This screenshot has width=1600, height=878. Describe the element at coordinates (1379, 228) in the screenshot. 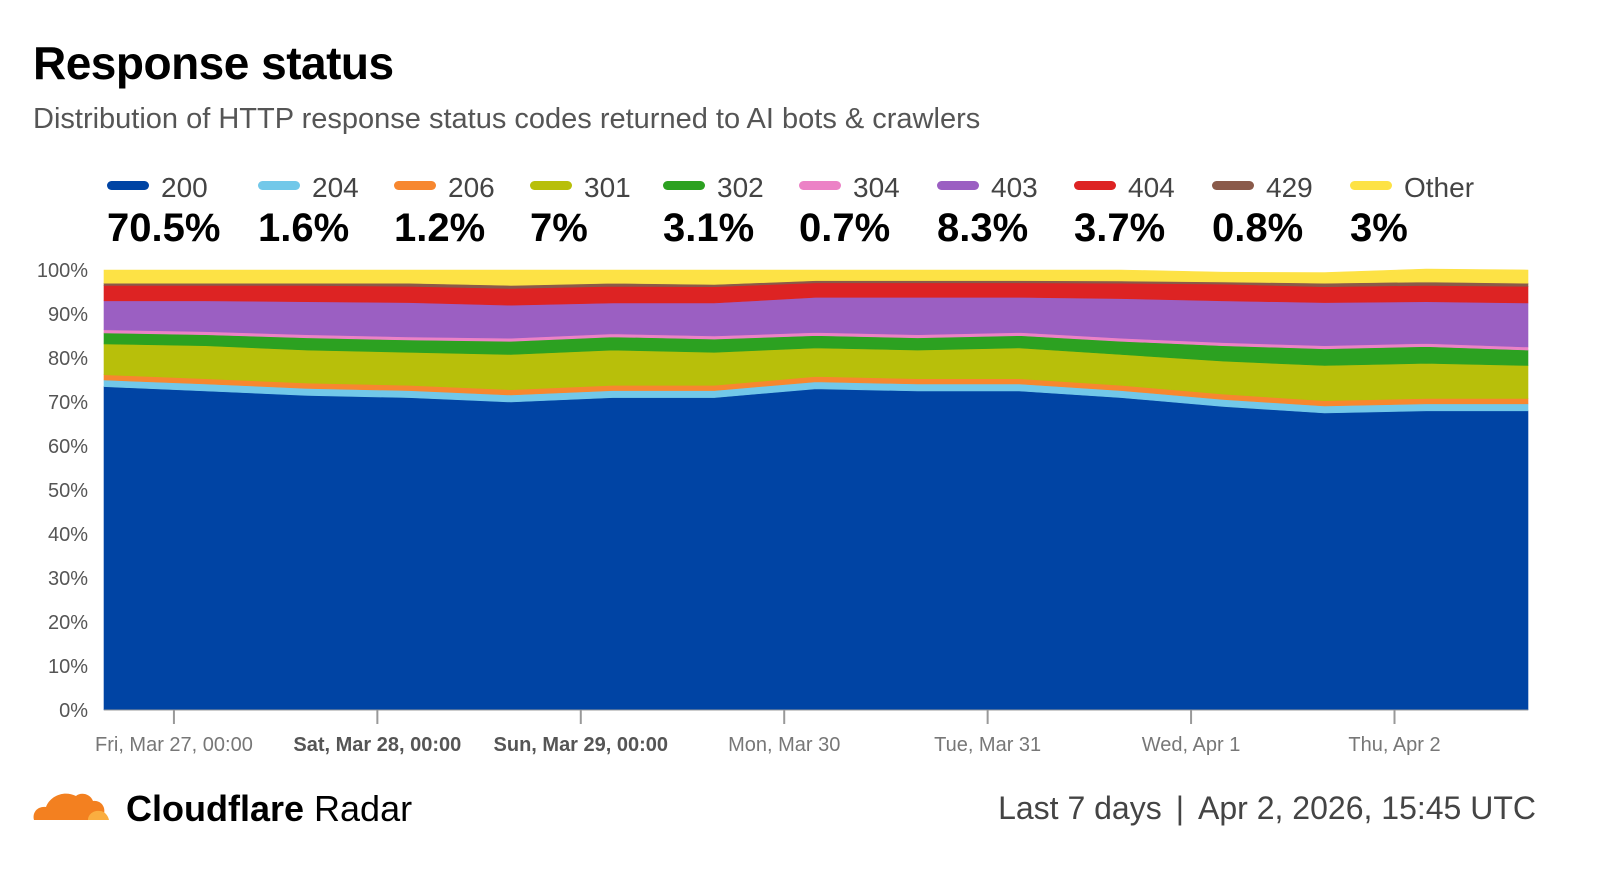

I see `legend-value: 3%` at that location.